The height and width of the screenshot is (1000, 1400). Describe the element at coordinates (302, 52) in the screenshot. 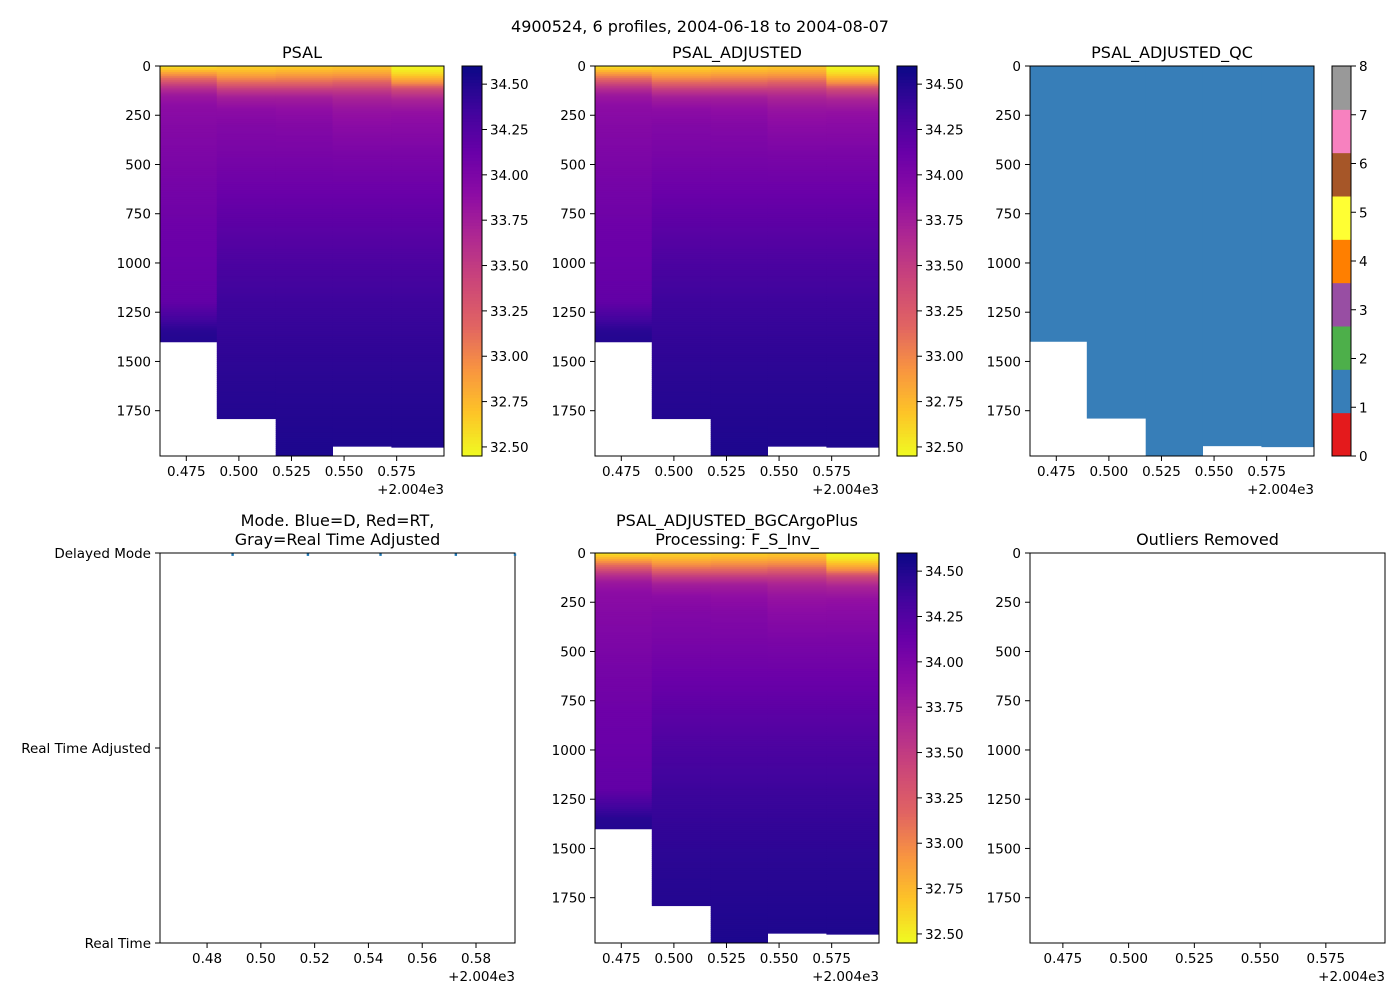

I see `panel-title: PSAL` at that location.